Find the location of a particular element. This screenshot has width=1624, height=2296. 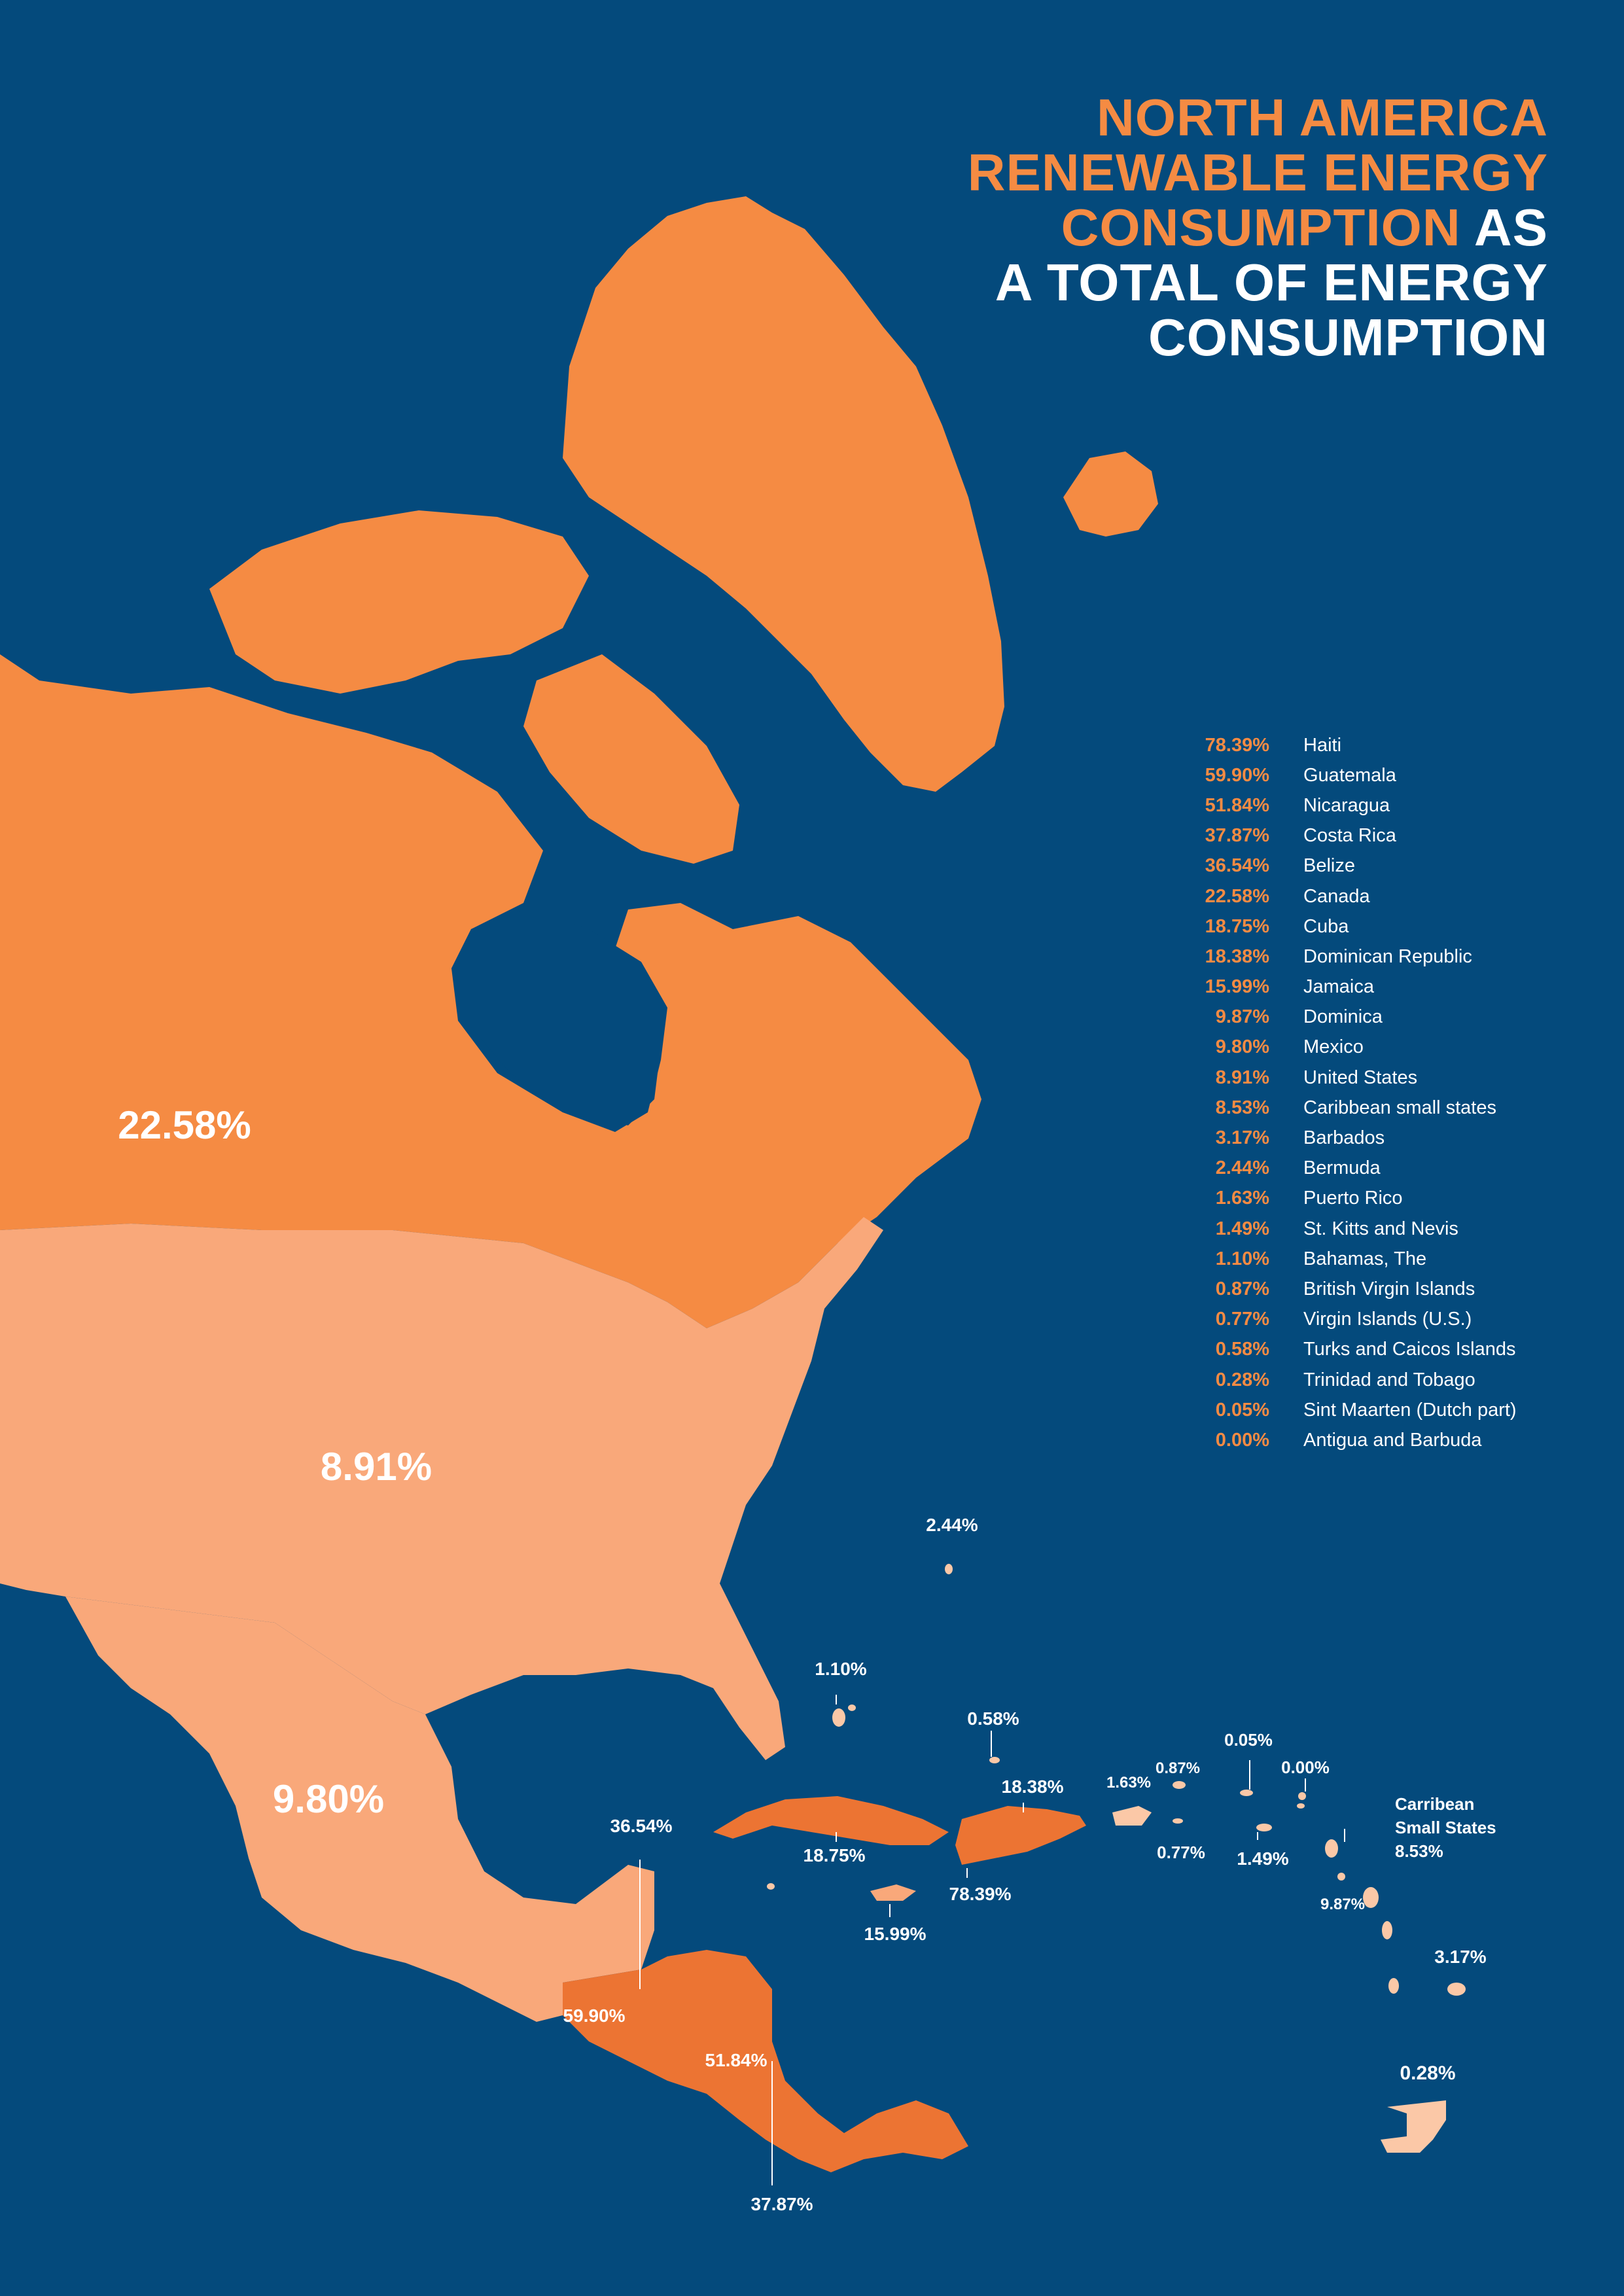

legend-row: 0.00% Antigua and Barbuda is located at coordinates (1341, 1440).